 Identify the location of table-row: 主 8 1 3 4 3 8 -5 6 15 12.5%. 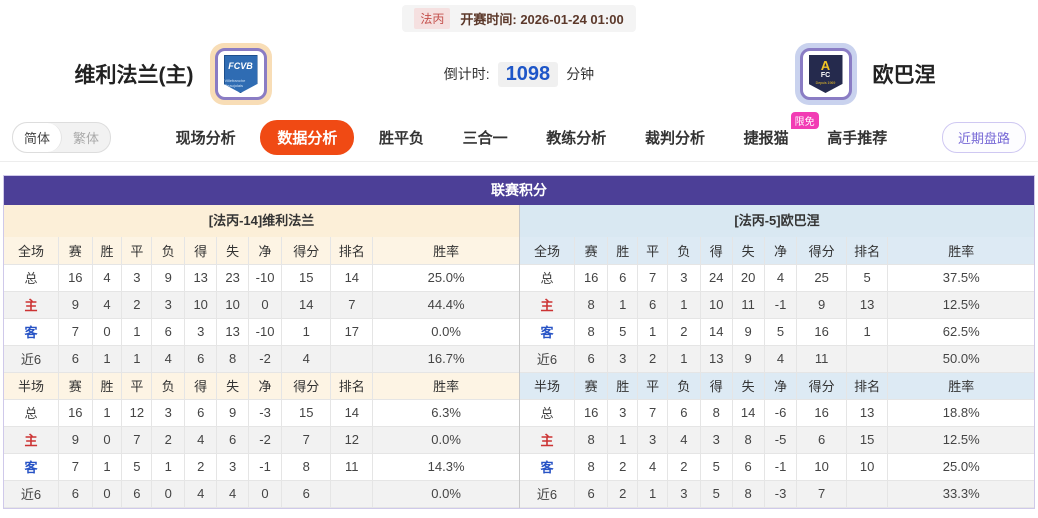
(777, 440).